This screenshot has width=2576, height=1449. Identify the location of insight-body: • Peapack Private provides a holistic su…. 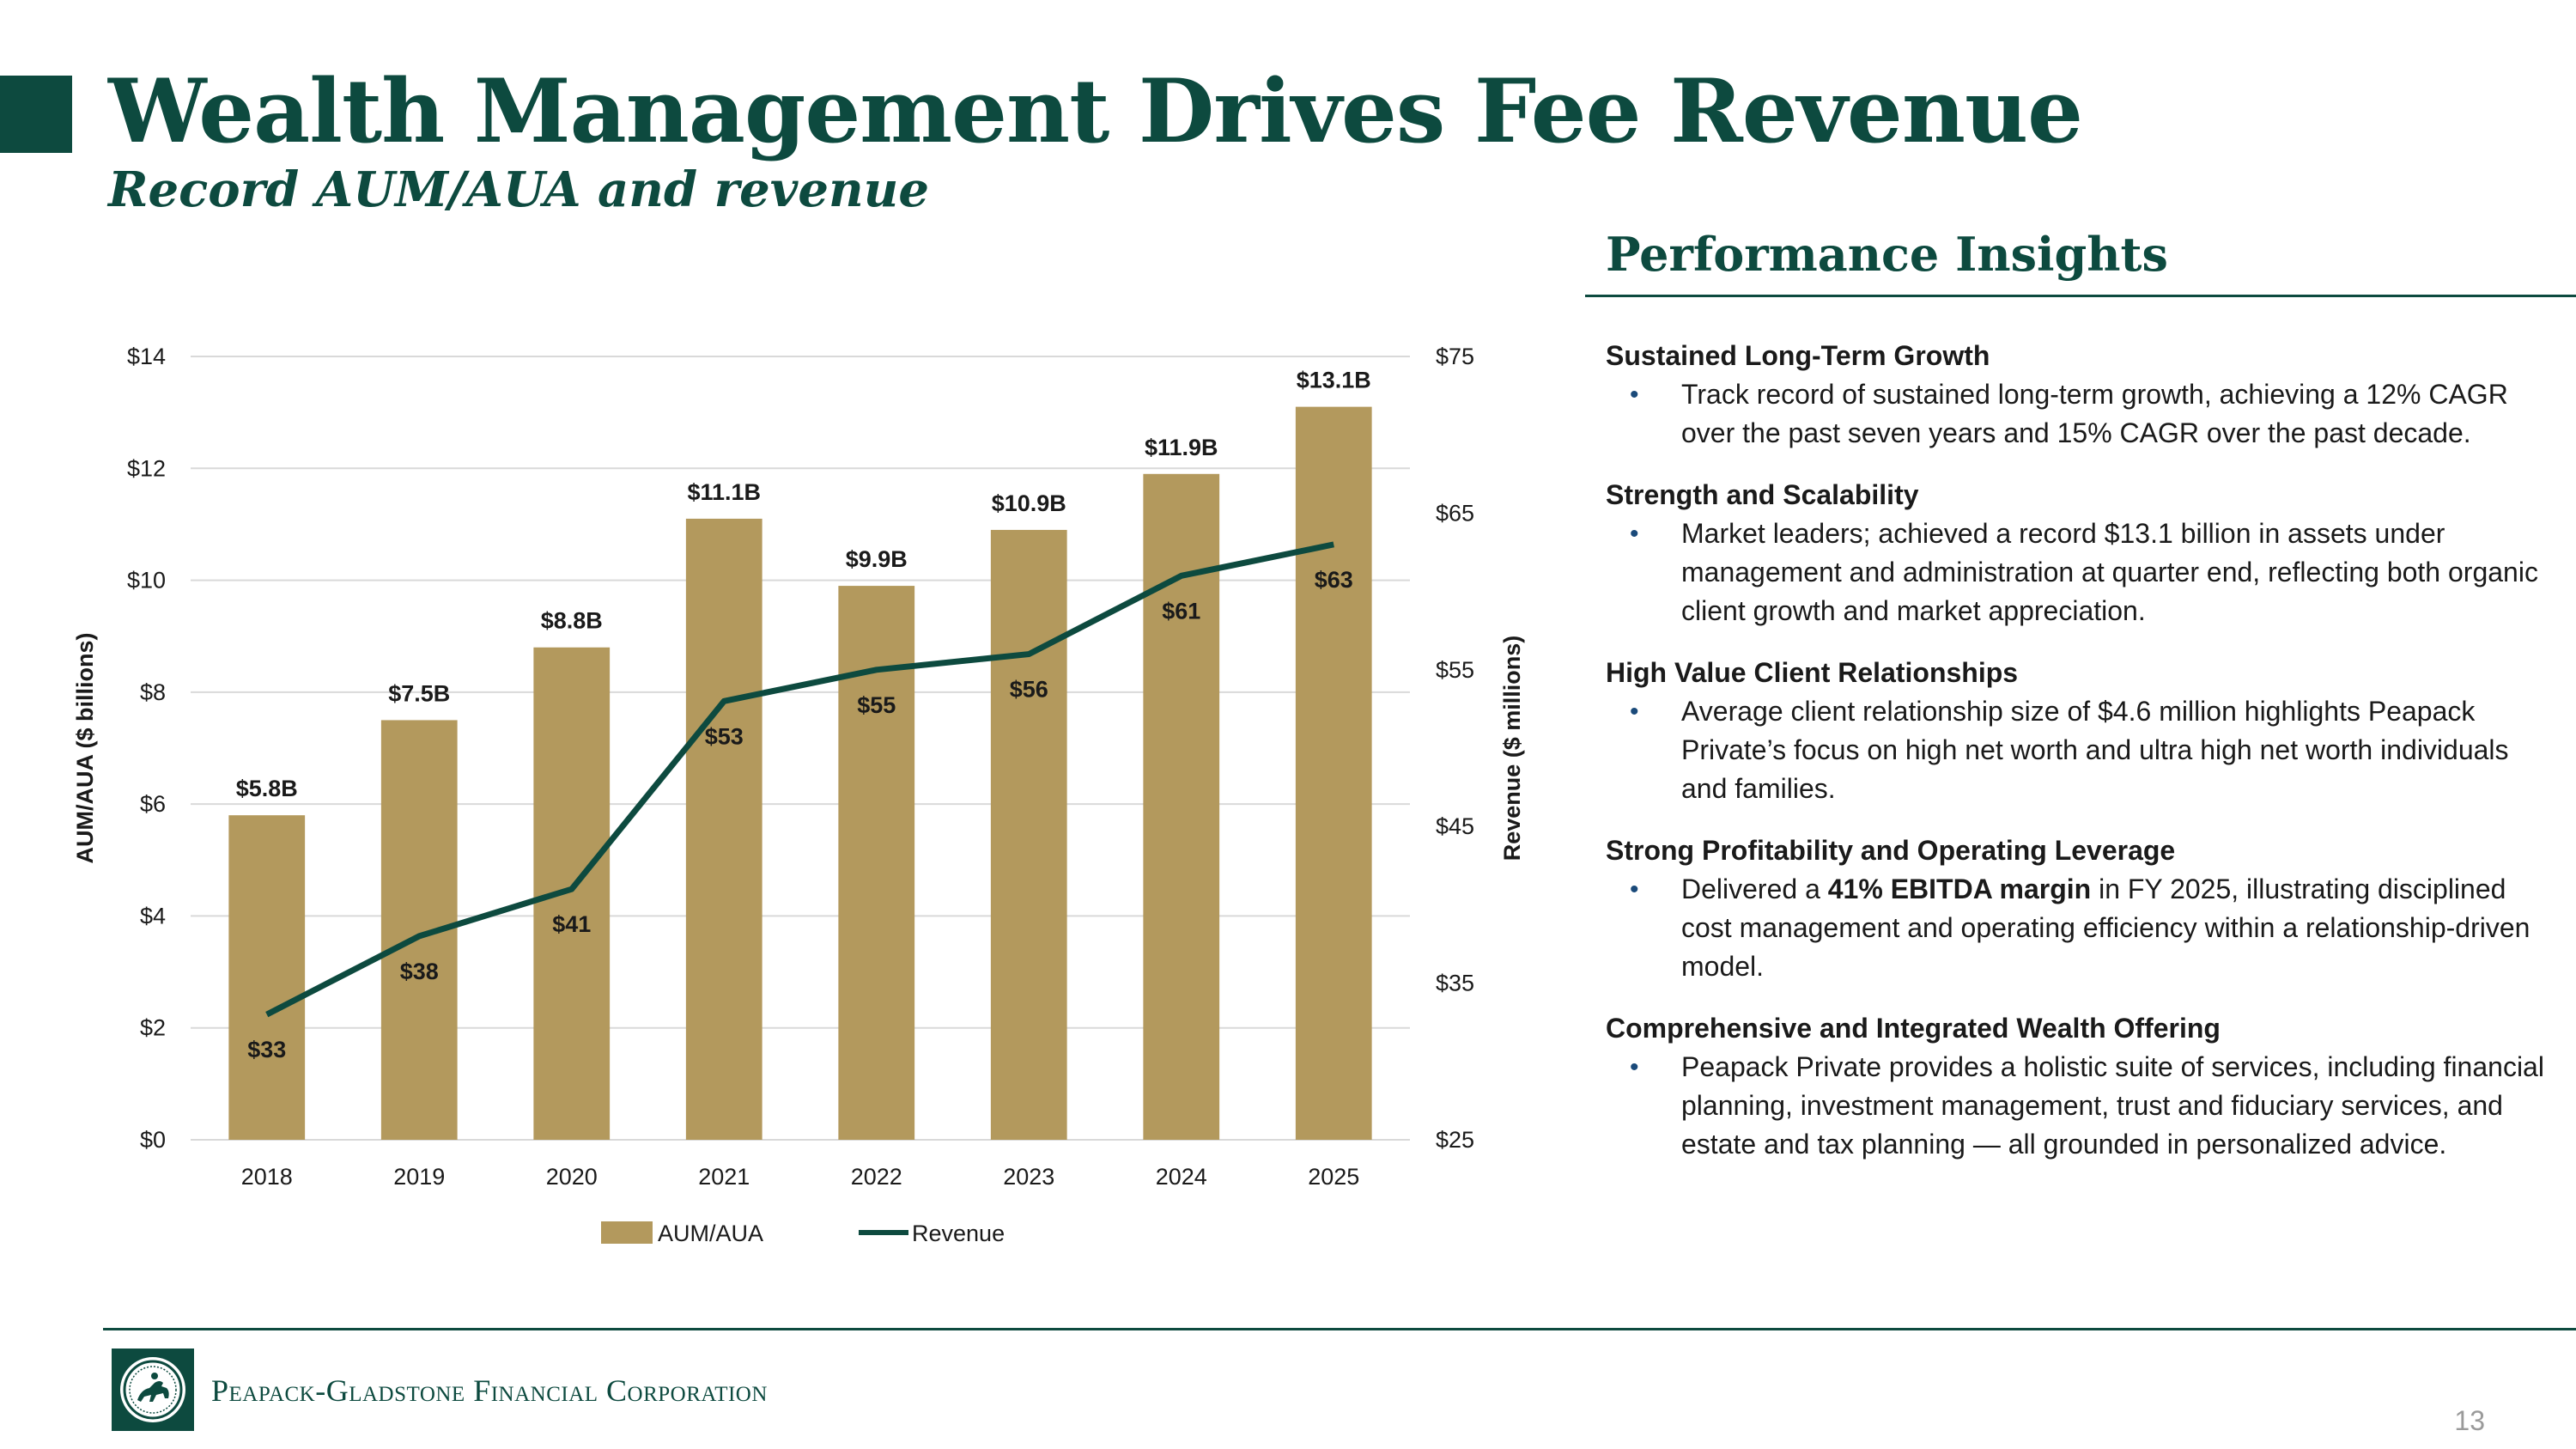
(2082, 1106).